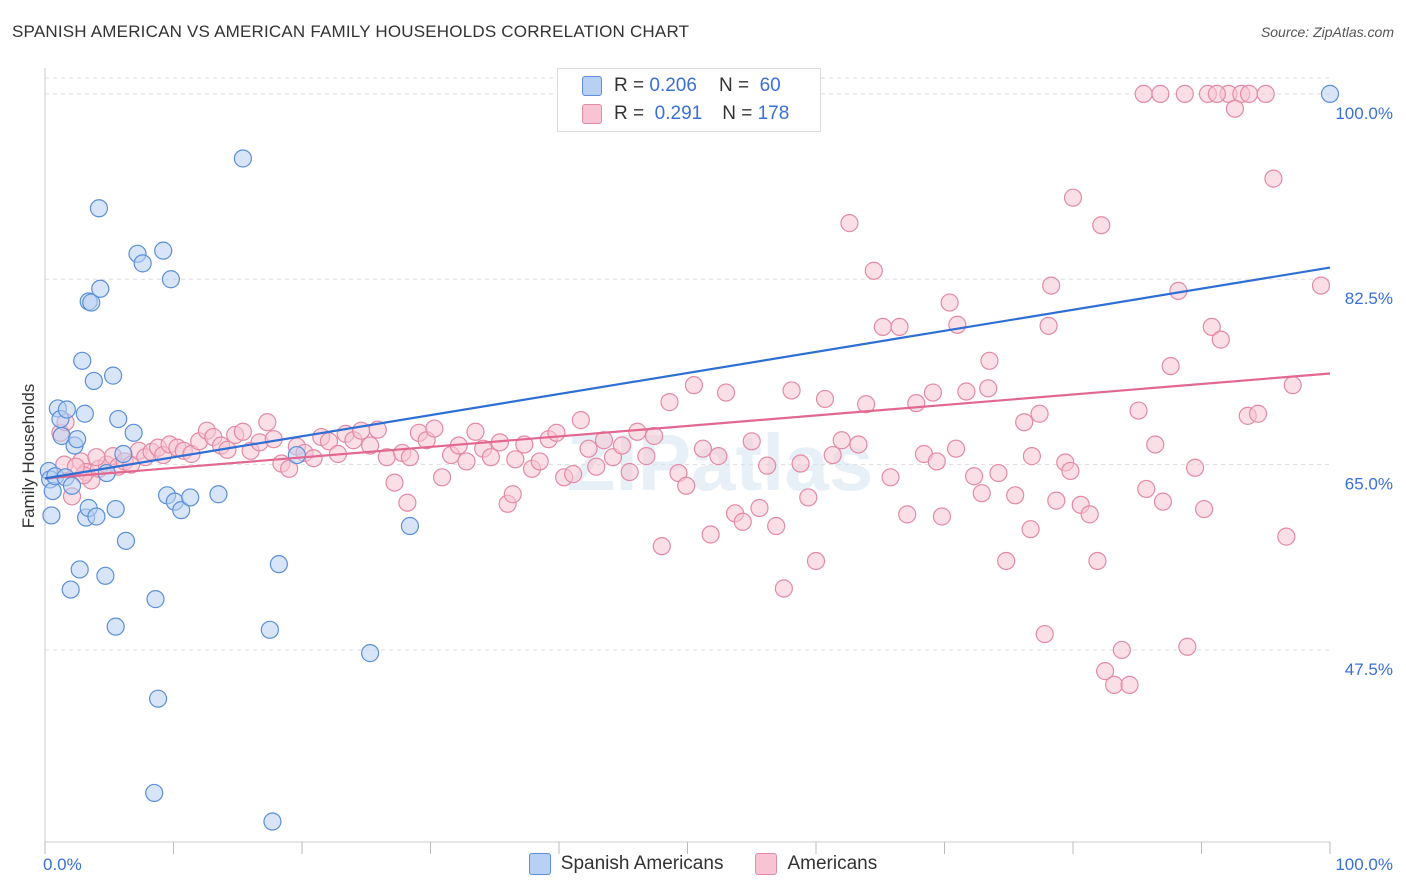  Describe the element at coordinates (770, 85) in the screenshot. I see `legend-n-value: 60` at that location.